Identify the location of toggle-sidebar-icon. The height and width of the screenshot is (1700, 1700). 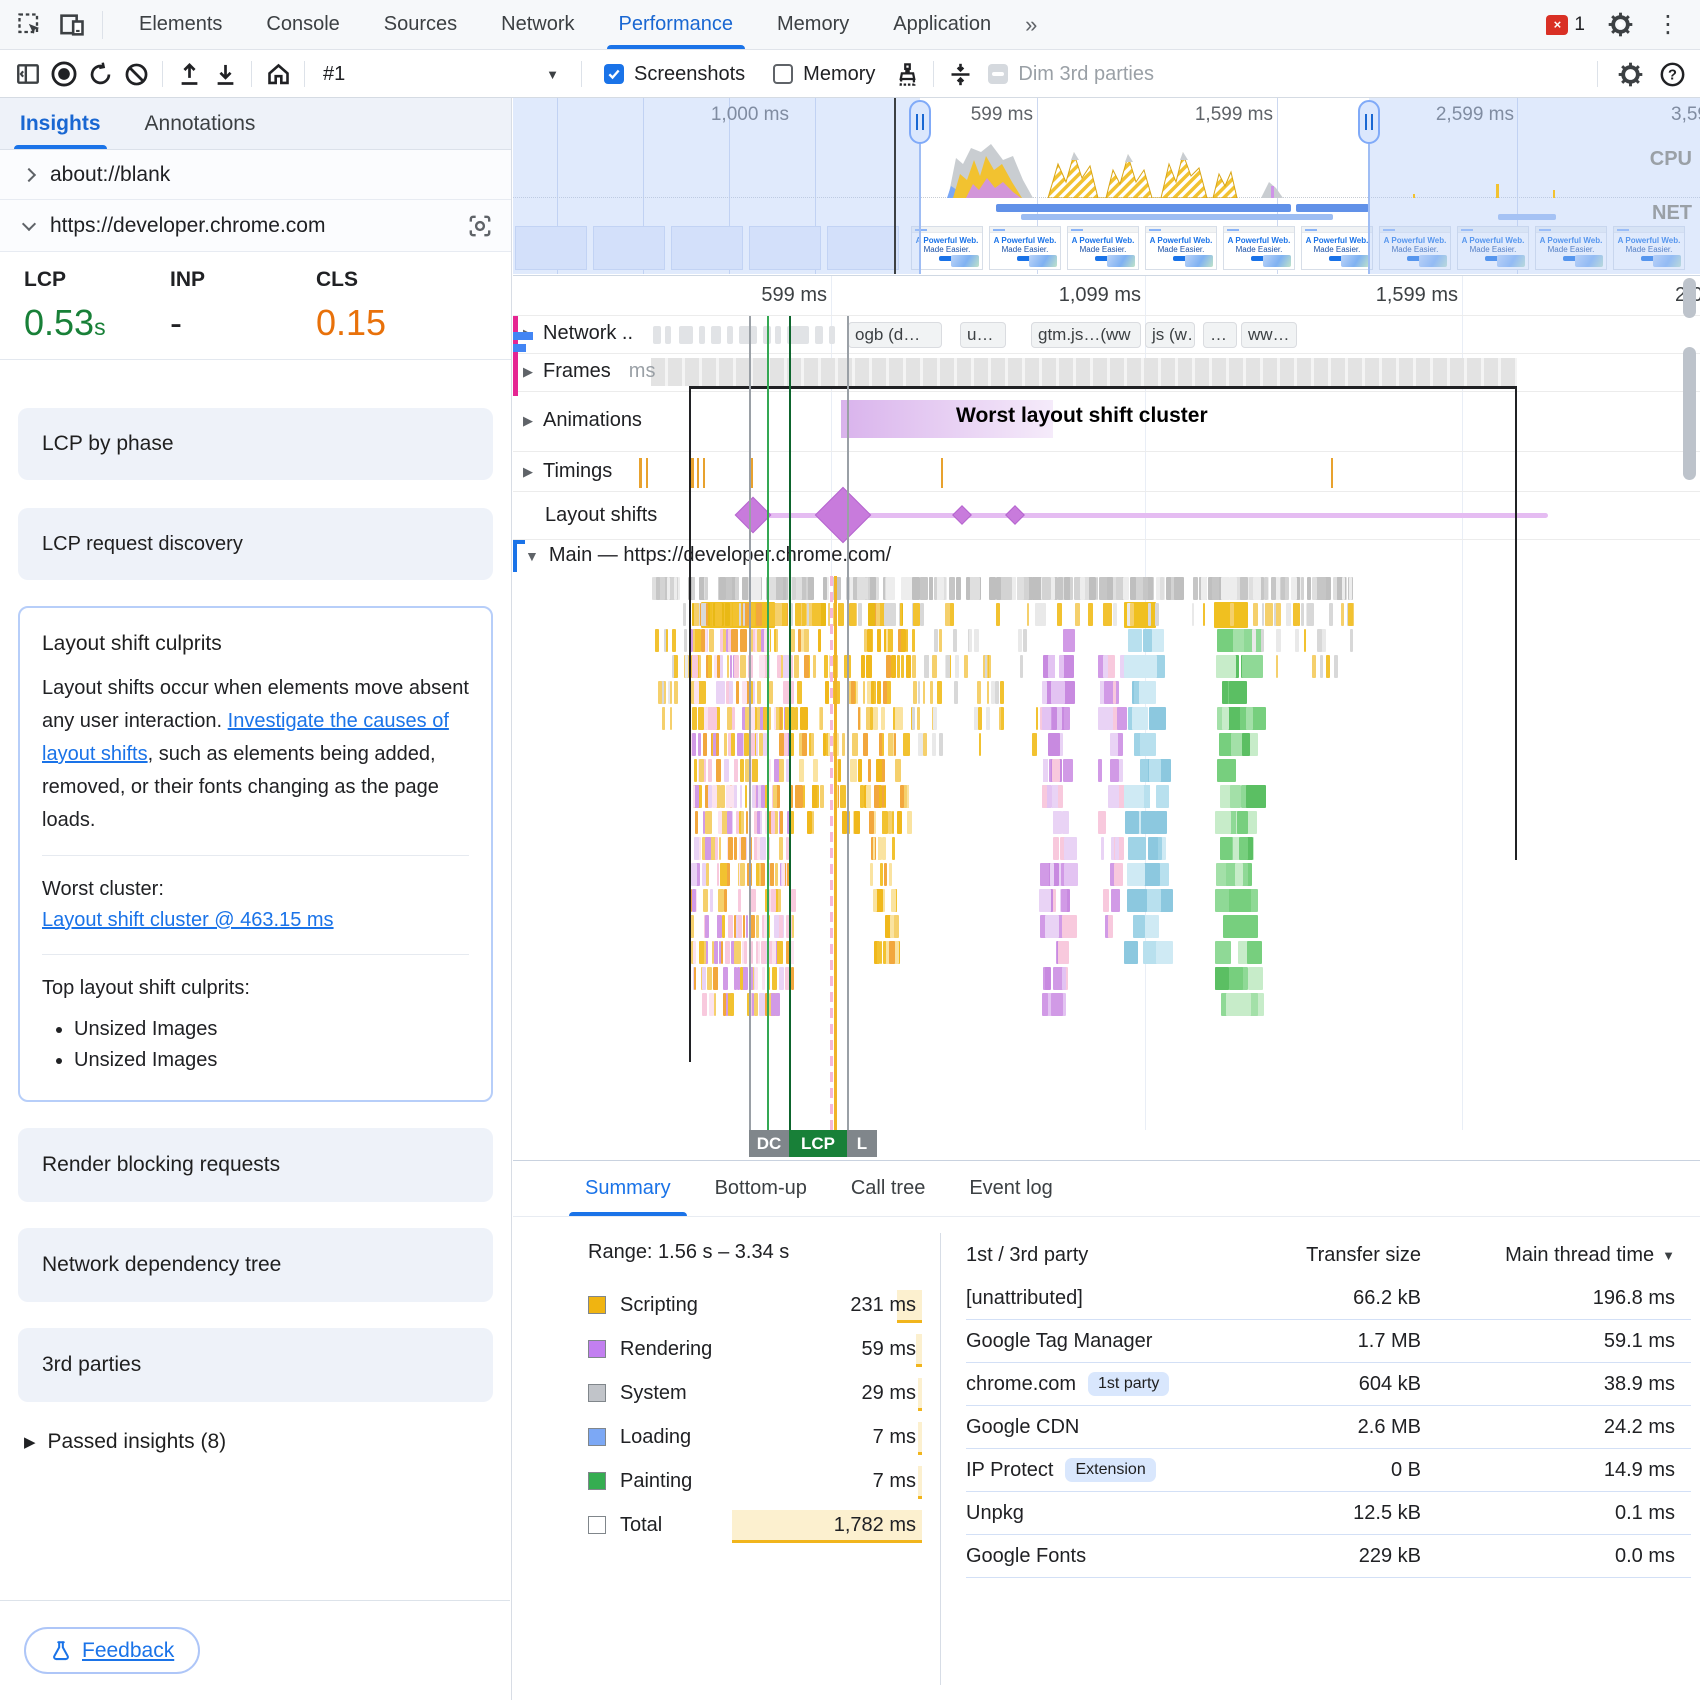
(28, 74).